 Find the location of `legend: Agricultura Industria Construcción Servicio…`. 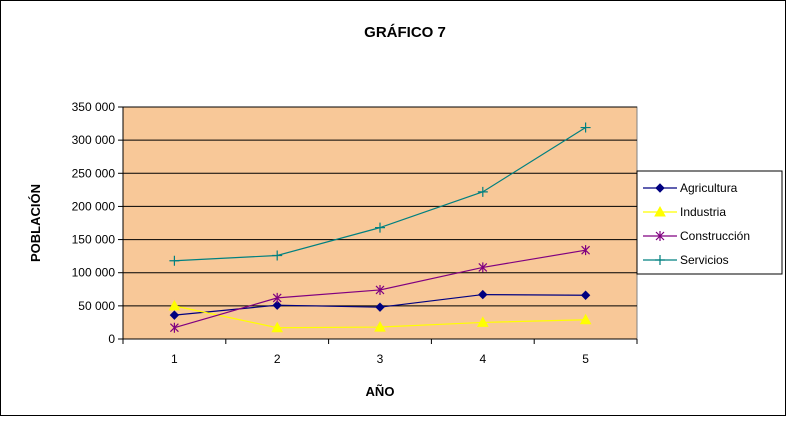

legend: Agricultura Industria Construcción Servicio… is located at coordinates (696, 224).